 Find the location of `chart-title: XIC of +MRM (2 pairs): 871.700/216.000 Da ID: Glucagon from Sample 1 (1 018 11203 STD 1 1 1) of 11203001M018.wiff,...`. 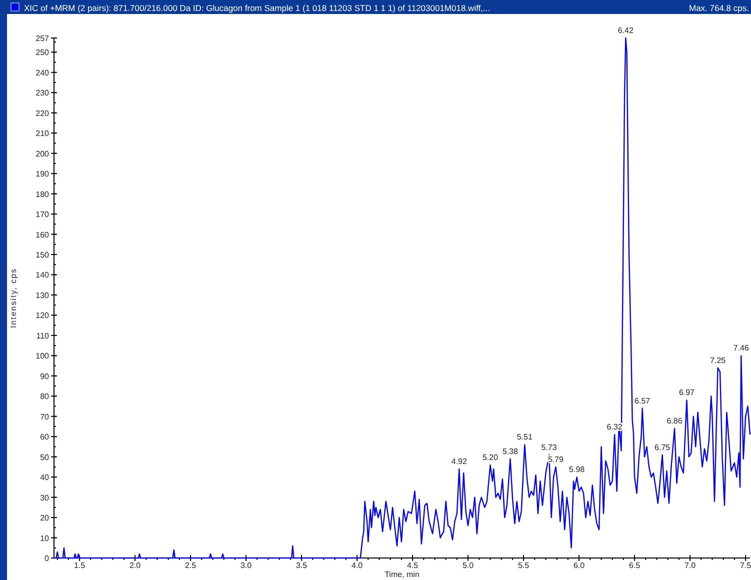

chart-title: XIC of +MRM (2 pairs): 871.700/216.000 Da ID: Glucagon from Sample 1 (1 018 11203 STD 1 1 1) of 11203001M018.wiff,... is located at coordinates (257, 8).